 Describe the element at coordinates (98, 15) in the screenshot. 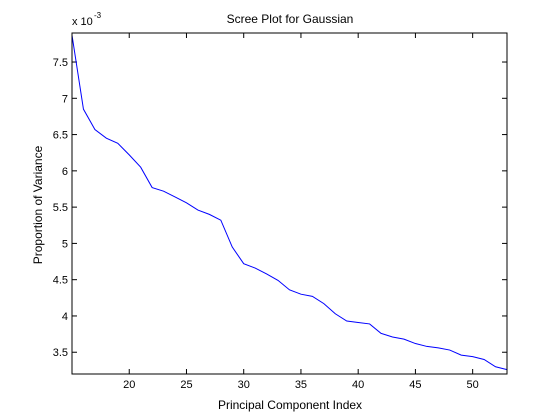

I see `y-multiplier-exponent: -3` at that location.